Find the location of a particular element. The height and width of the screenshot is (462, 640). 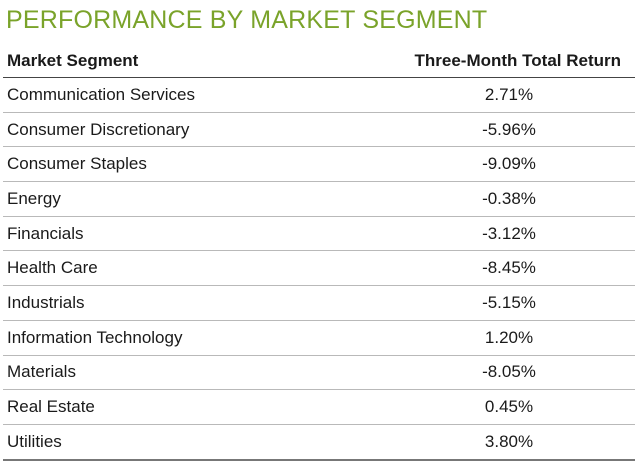

segment-name-cell: Health Care is located at coordinates (191, 268).